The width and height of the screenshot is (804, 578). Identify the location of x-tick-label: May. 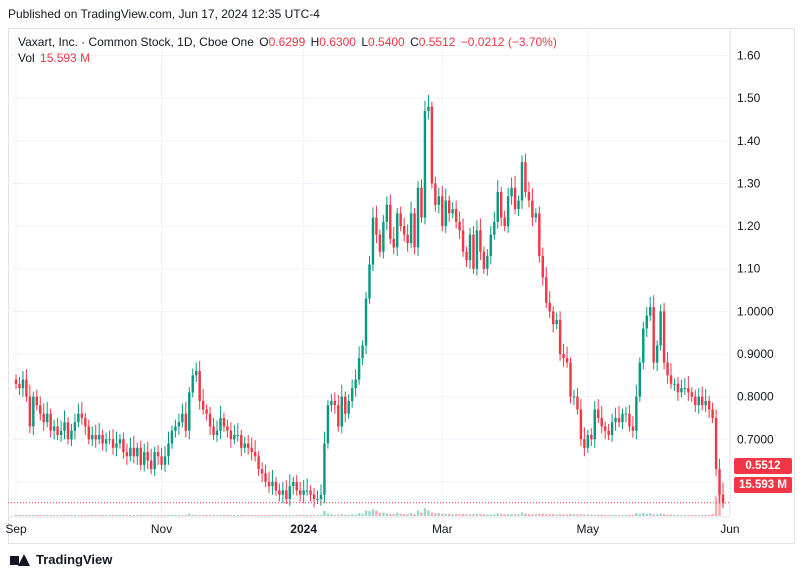
(588, 529).